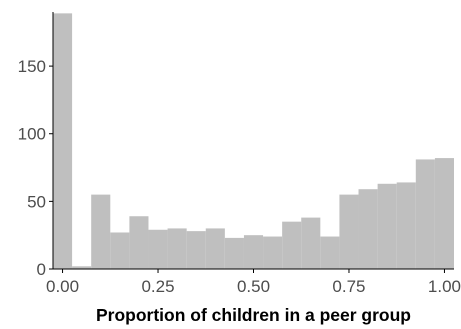 The image size is (461, 329). What do you see at coordinates (41, 269) in the screenshot?
I see `y-tick-label: 0` at bounding box center [41, 269].